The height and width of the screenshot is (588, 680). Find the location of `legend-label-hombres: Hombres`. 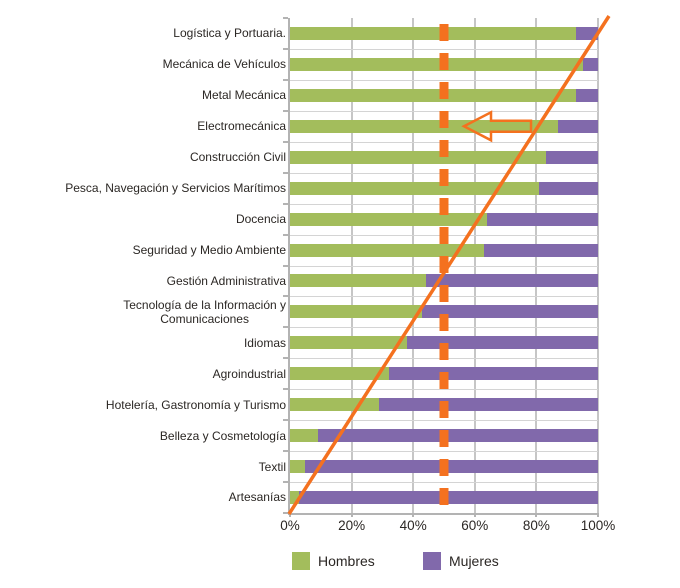

legend-label-hombres: Hombres is located at coordinates (346, 561).